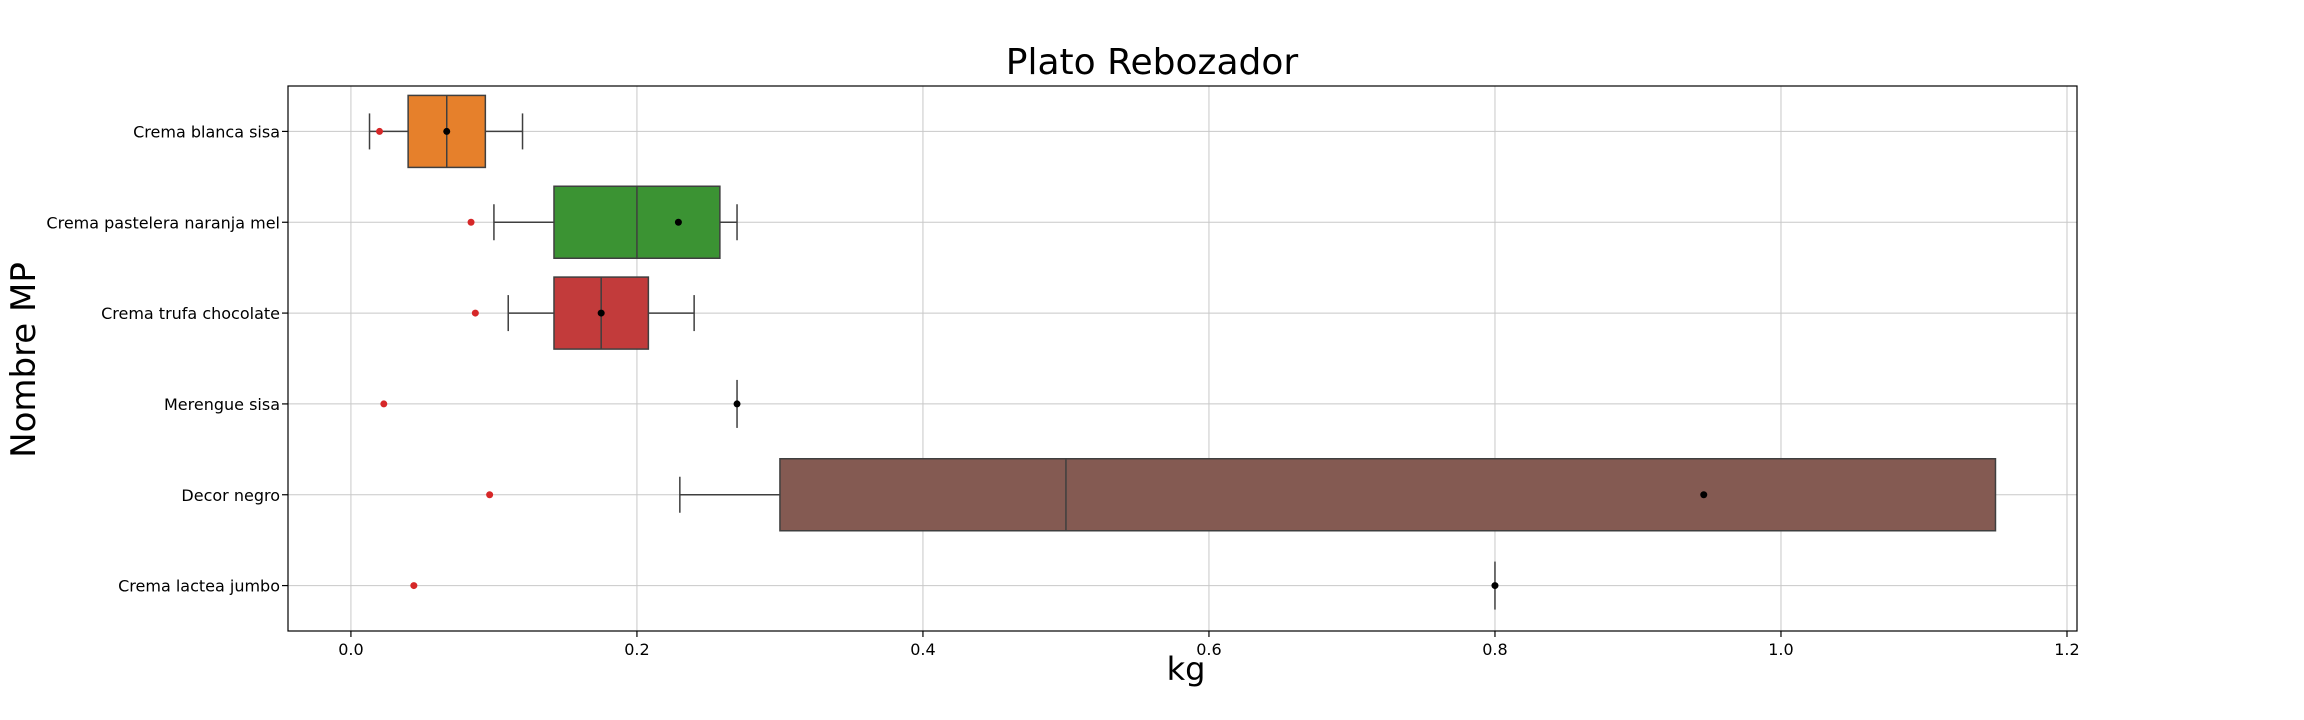 The height and width of the screenshot is (720, 2304). I want to click on x-tick-label: 0.6, so click(1208, 649).